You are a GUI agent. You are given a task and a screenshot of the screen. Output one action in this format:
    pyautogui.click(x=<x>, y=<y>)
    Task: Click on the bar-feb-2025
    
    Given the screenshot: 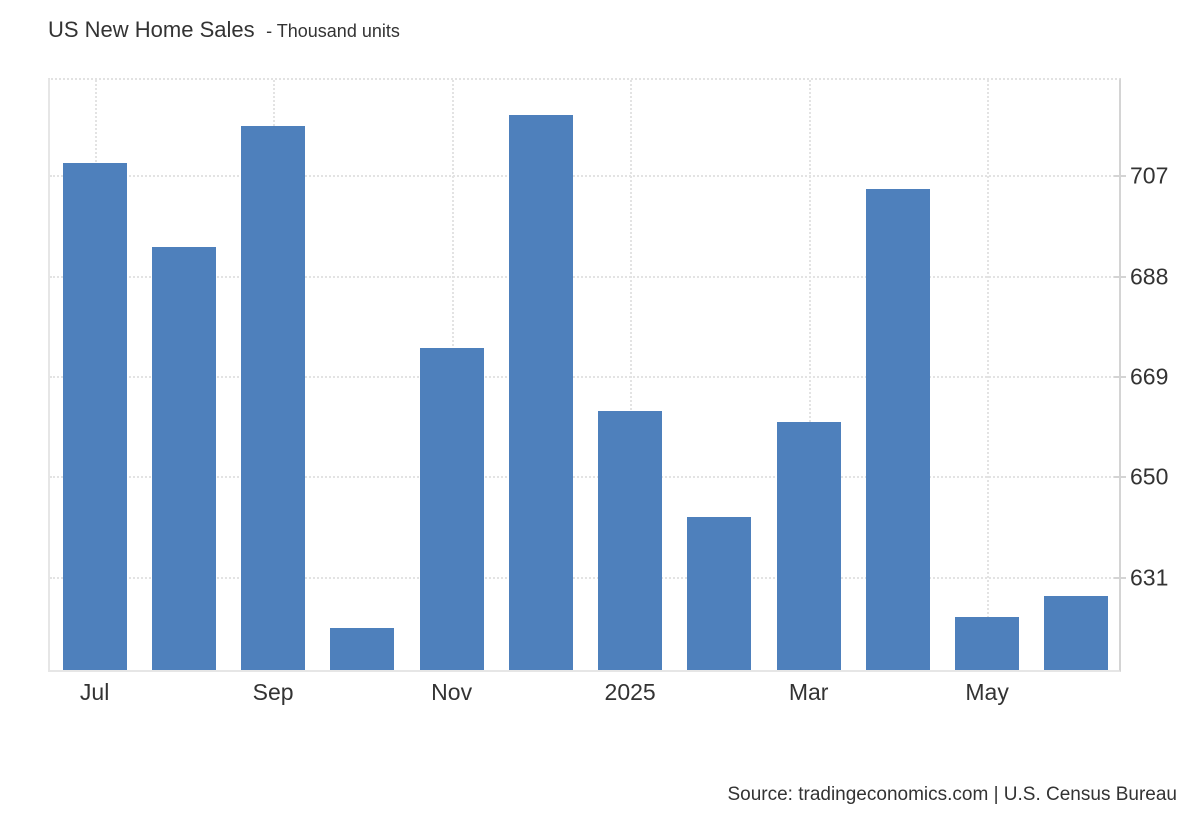 What is the action you would take?
    pyautogui.click(x=719, y=593)
    